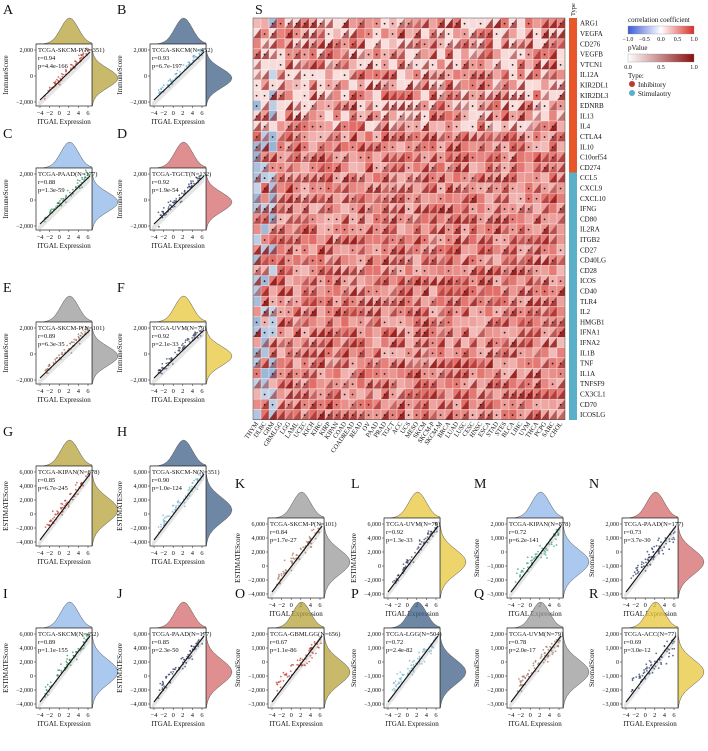 This screenshot has width=708, height=751. Describe the element at coordinates (141, 635) in the screenshot. I see `y-tick-label: 6,000` at that location.